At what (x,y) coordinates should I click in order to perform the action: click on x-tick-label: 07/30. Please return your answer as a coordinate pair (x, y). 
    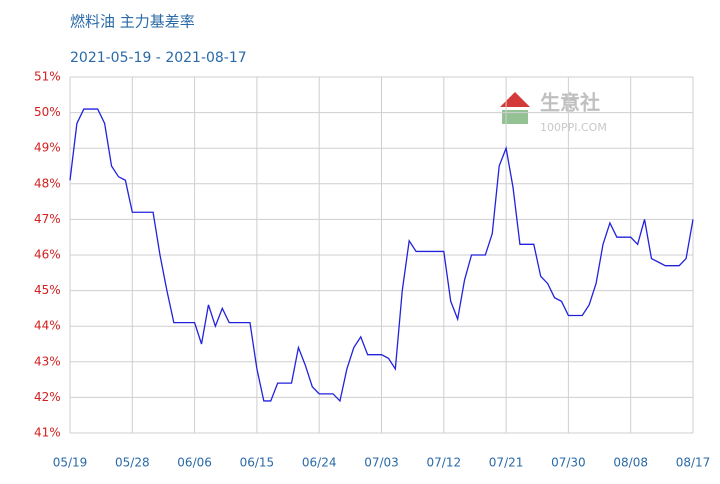
    Looking at the image, I should click on (568, 463).